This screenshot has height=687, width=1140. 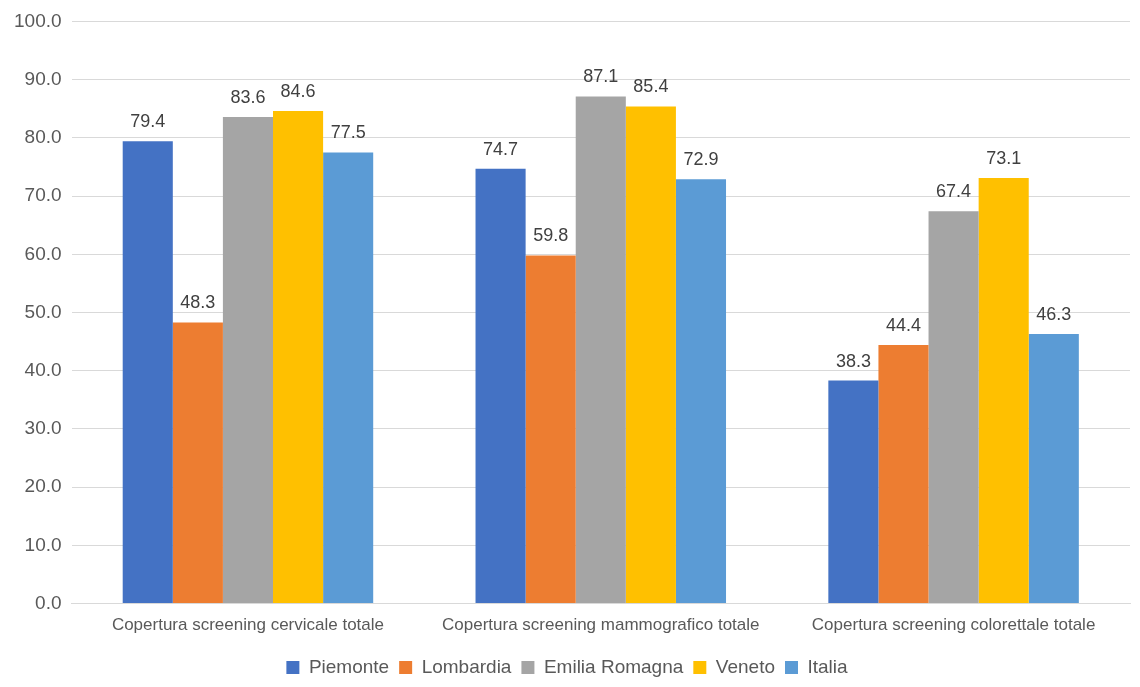 I want to click on data-label: 72.9, so click(x=701, y=159).